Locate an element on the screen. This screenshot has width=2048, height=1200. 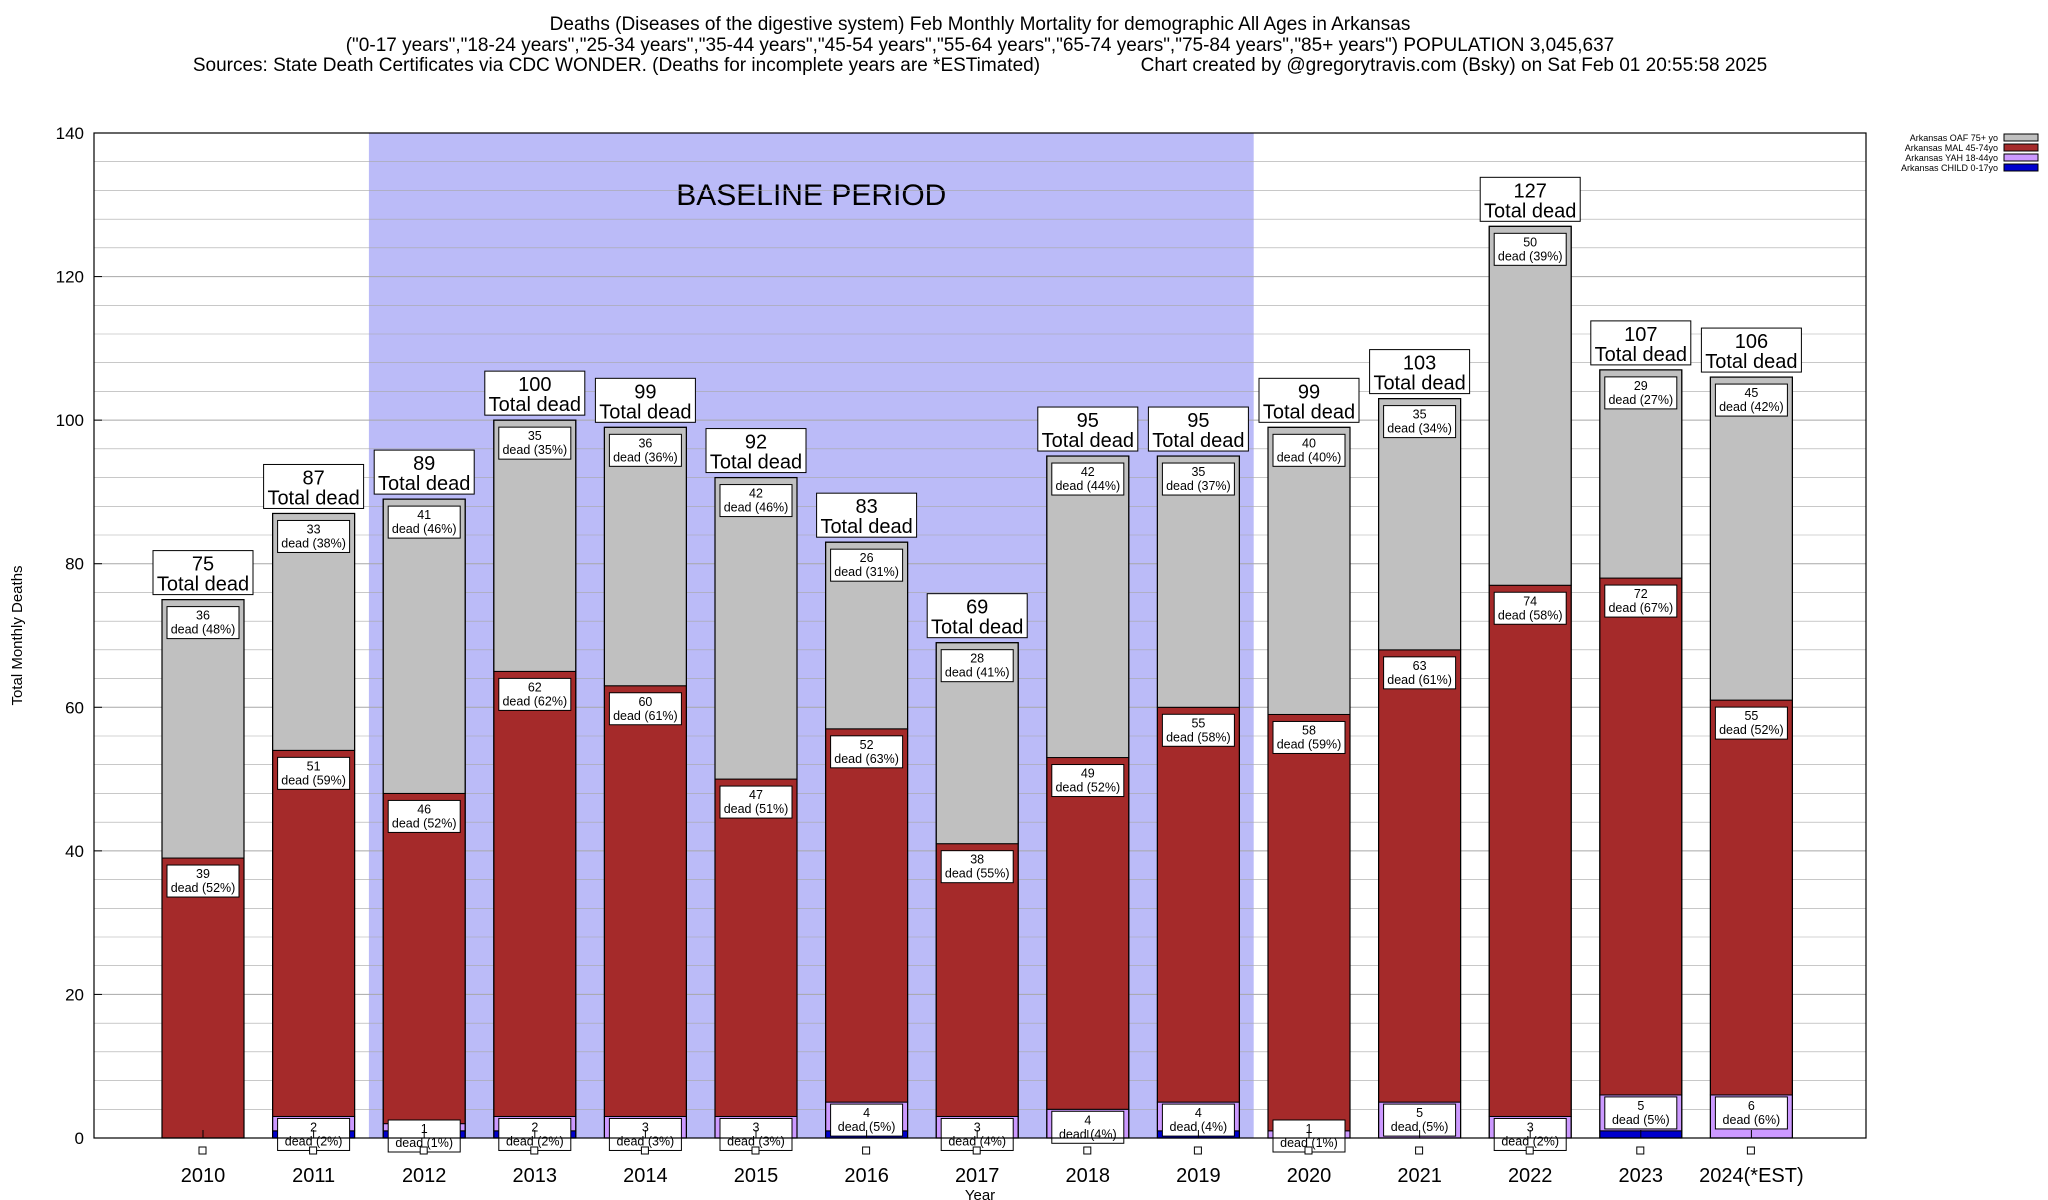
segment-label-percent: dead (4%) is located at coordinates (1199, 1127).